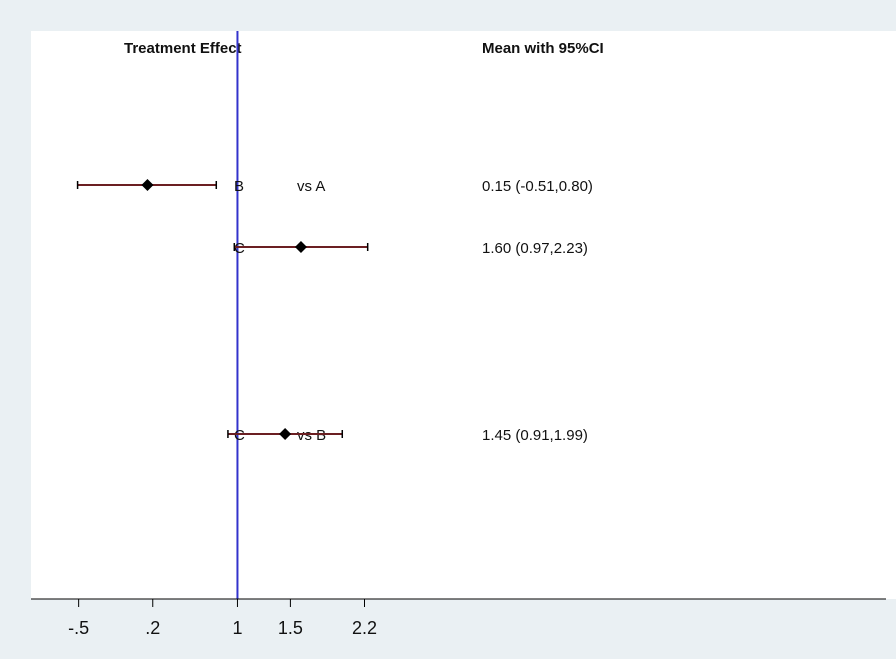 Image resolution: width=896 pixels, height=659 pixels. Describe the element at coordinates (183, 48) in the screenshot. I see `header-treatment-effect: Treatment Effect` at that location.